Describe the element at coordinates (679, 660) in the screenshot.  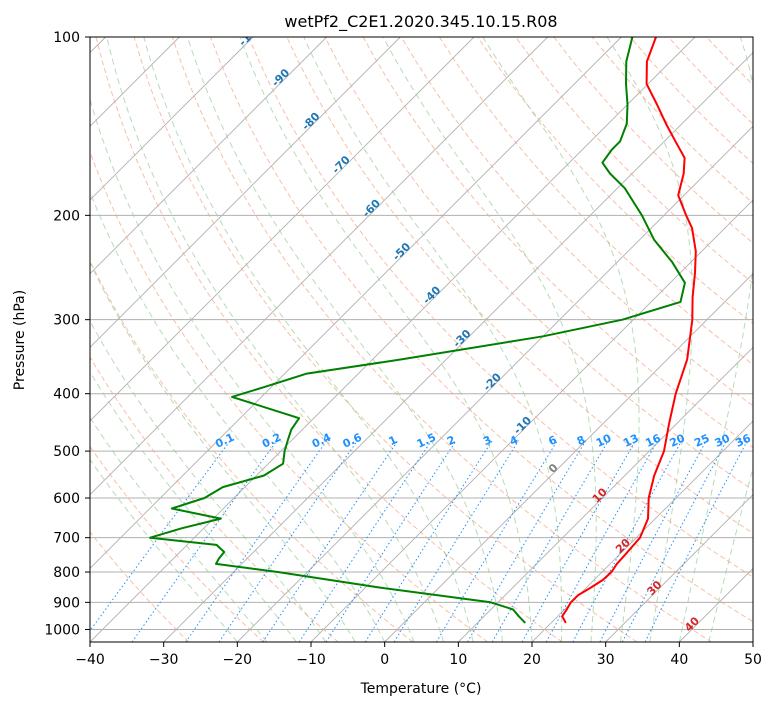
I see `x-tick-label: 40` at that location.